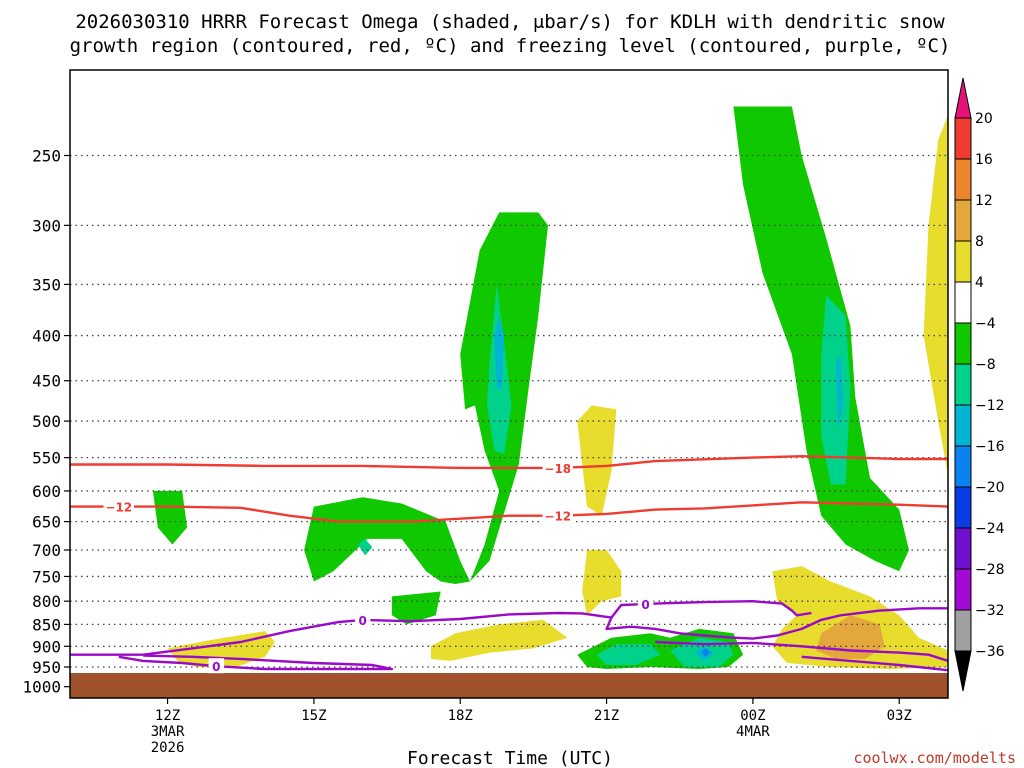 This screenshot has width=1024, height=768. Describe the element at coordinates (990, 529) in the screenshot. I see `colorbar-label-10: −24` at that location.